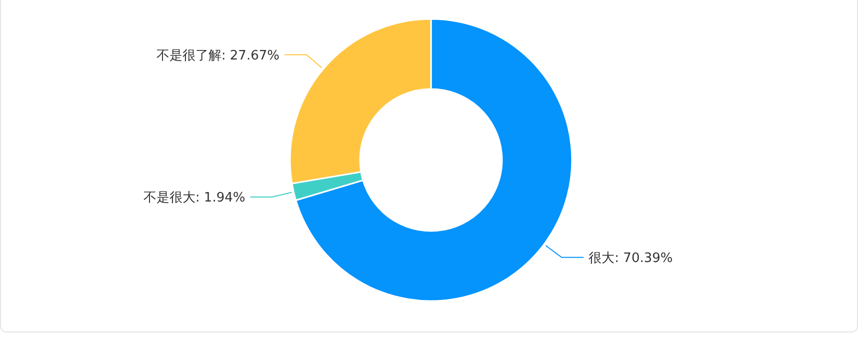 This screenshot has width=858, height=337. Describe the element at coordinates (218, 56) in the screenshot. I see `slice-label: 不是很了解: 27.67%` at that location.